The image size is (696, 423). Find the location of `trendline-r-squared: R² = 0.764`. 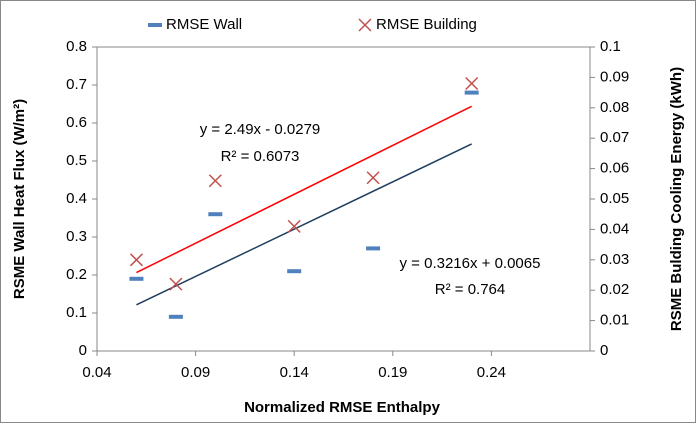

trendline-r-squared: R² = 0.764 is located at coordinates (470, 289).